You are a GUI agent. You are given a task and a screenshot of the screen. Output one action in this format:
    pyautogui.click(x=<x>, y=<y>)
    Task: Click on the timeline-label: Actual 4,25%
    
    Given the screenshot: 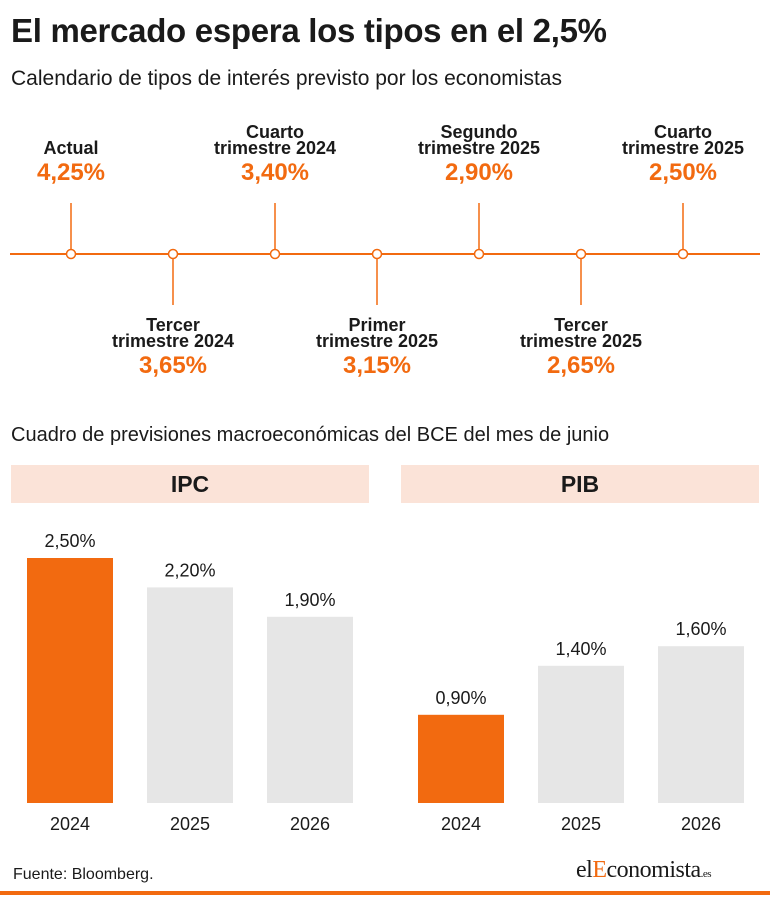 What is the action you would take?
    pyautogui.click(x=85, y=162)
    